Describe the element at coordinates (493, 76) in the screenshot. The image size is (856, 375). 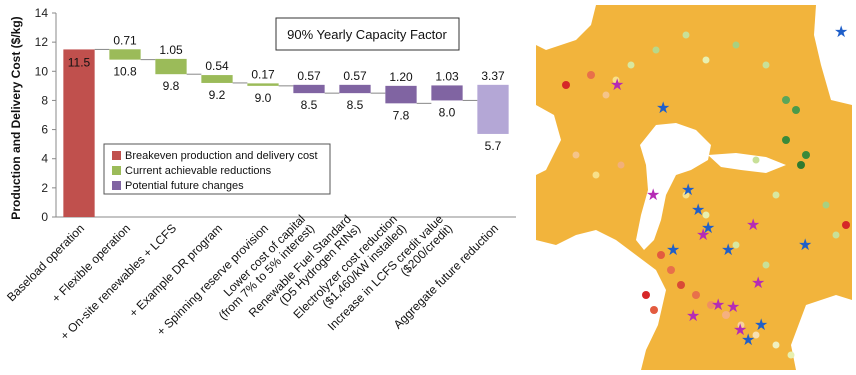
I see `data-label-change-9: 3.37` at that location.